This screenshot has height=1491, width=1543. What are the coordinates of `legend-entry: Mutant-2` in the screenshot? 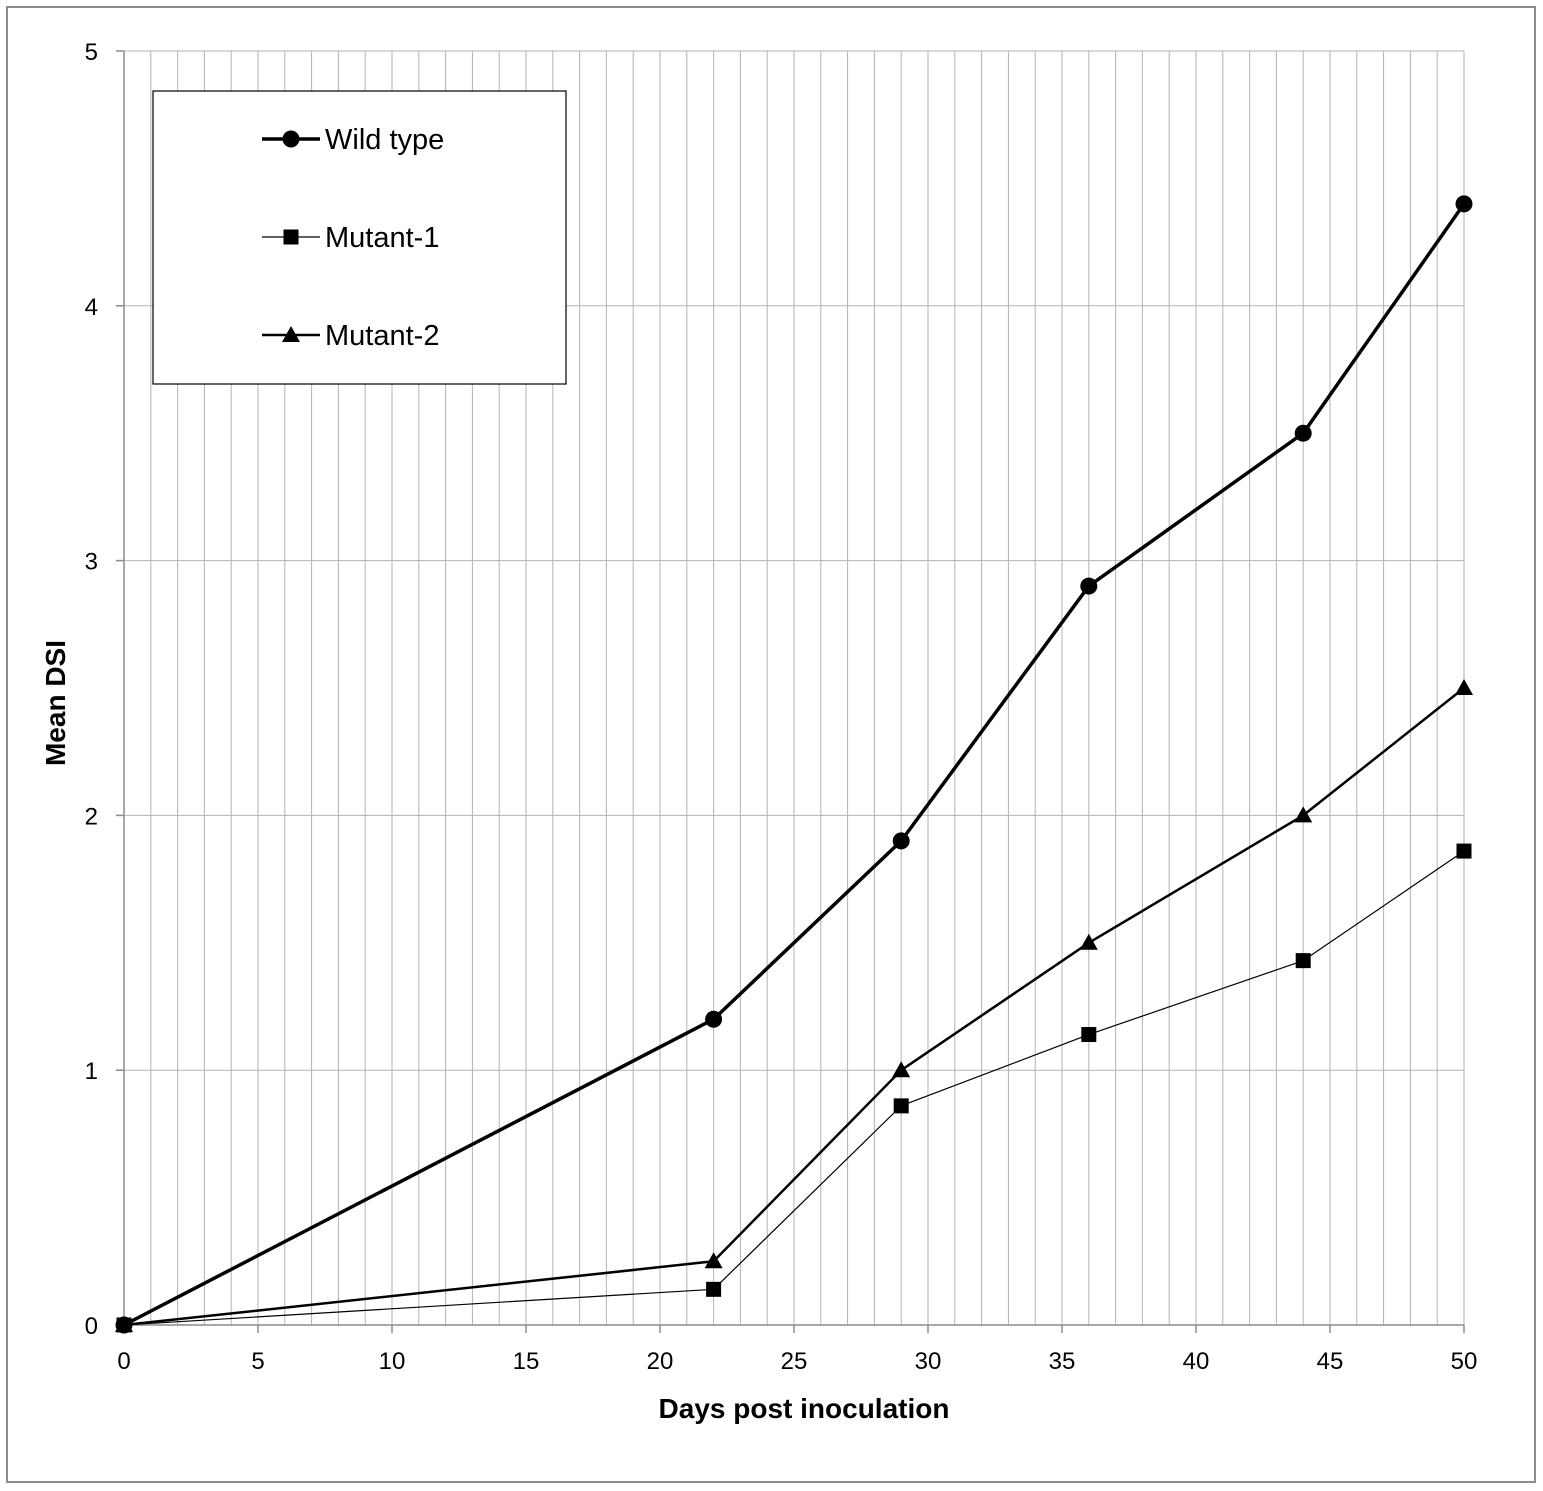 It's located at (350, 336).